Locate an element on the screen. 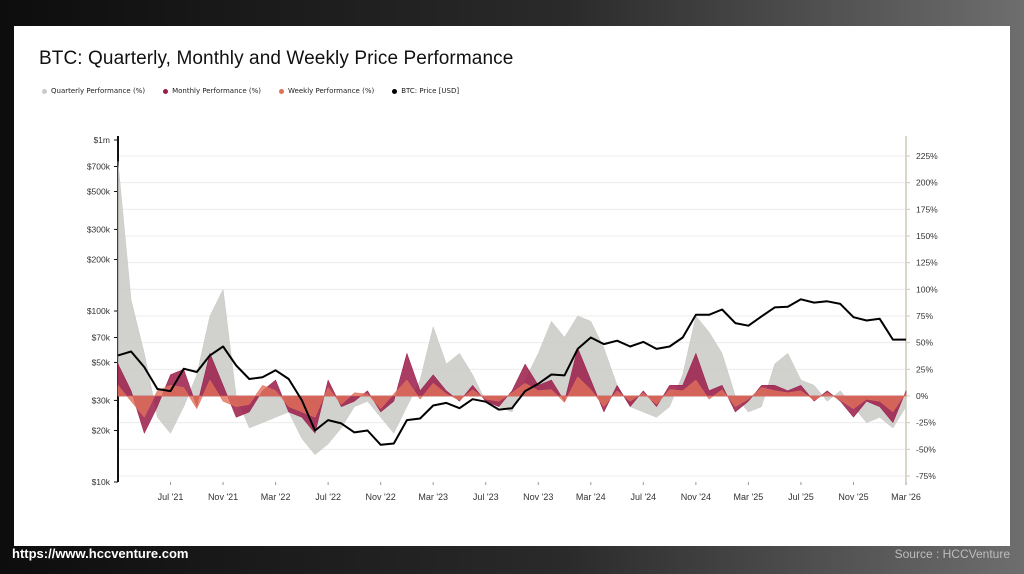 The height and width of the screenshot is (574, 1024). footer-source: Source : HCCVenture is located at coordinates (952, 554).